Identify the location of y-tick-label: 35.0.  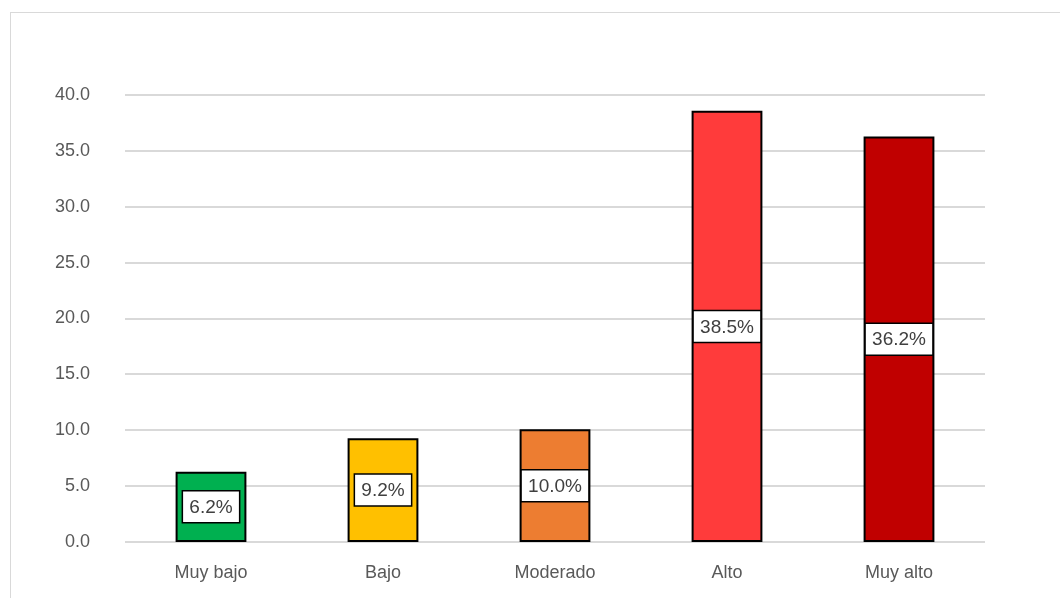
(72, 149).